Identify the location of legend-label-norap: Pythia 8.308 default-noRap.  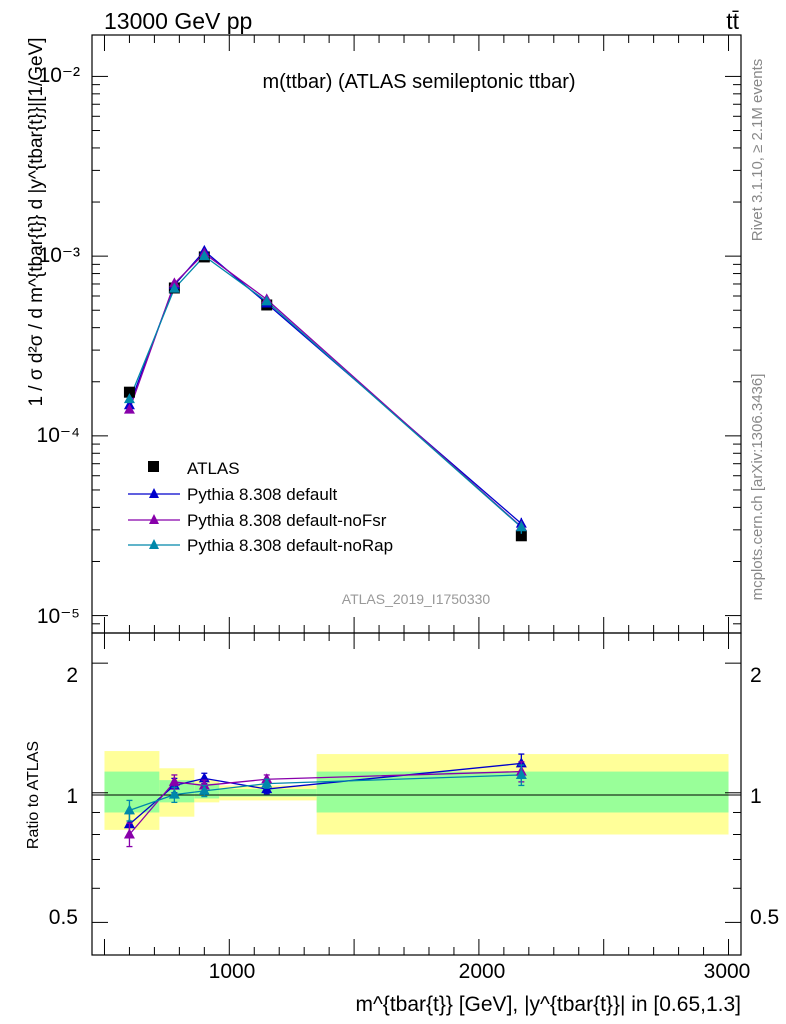
(290, 545).